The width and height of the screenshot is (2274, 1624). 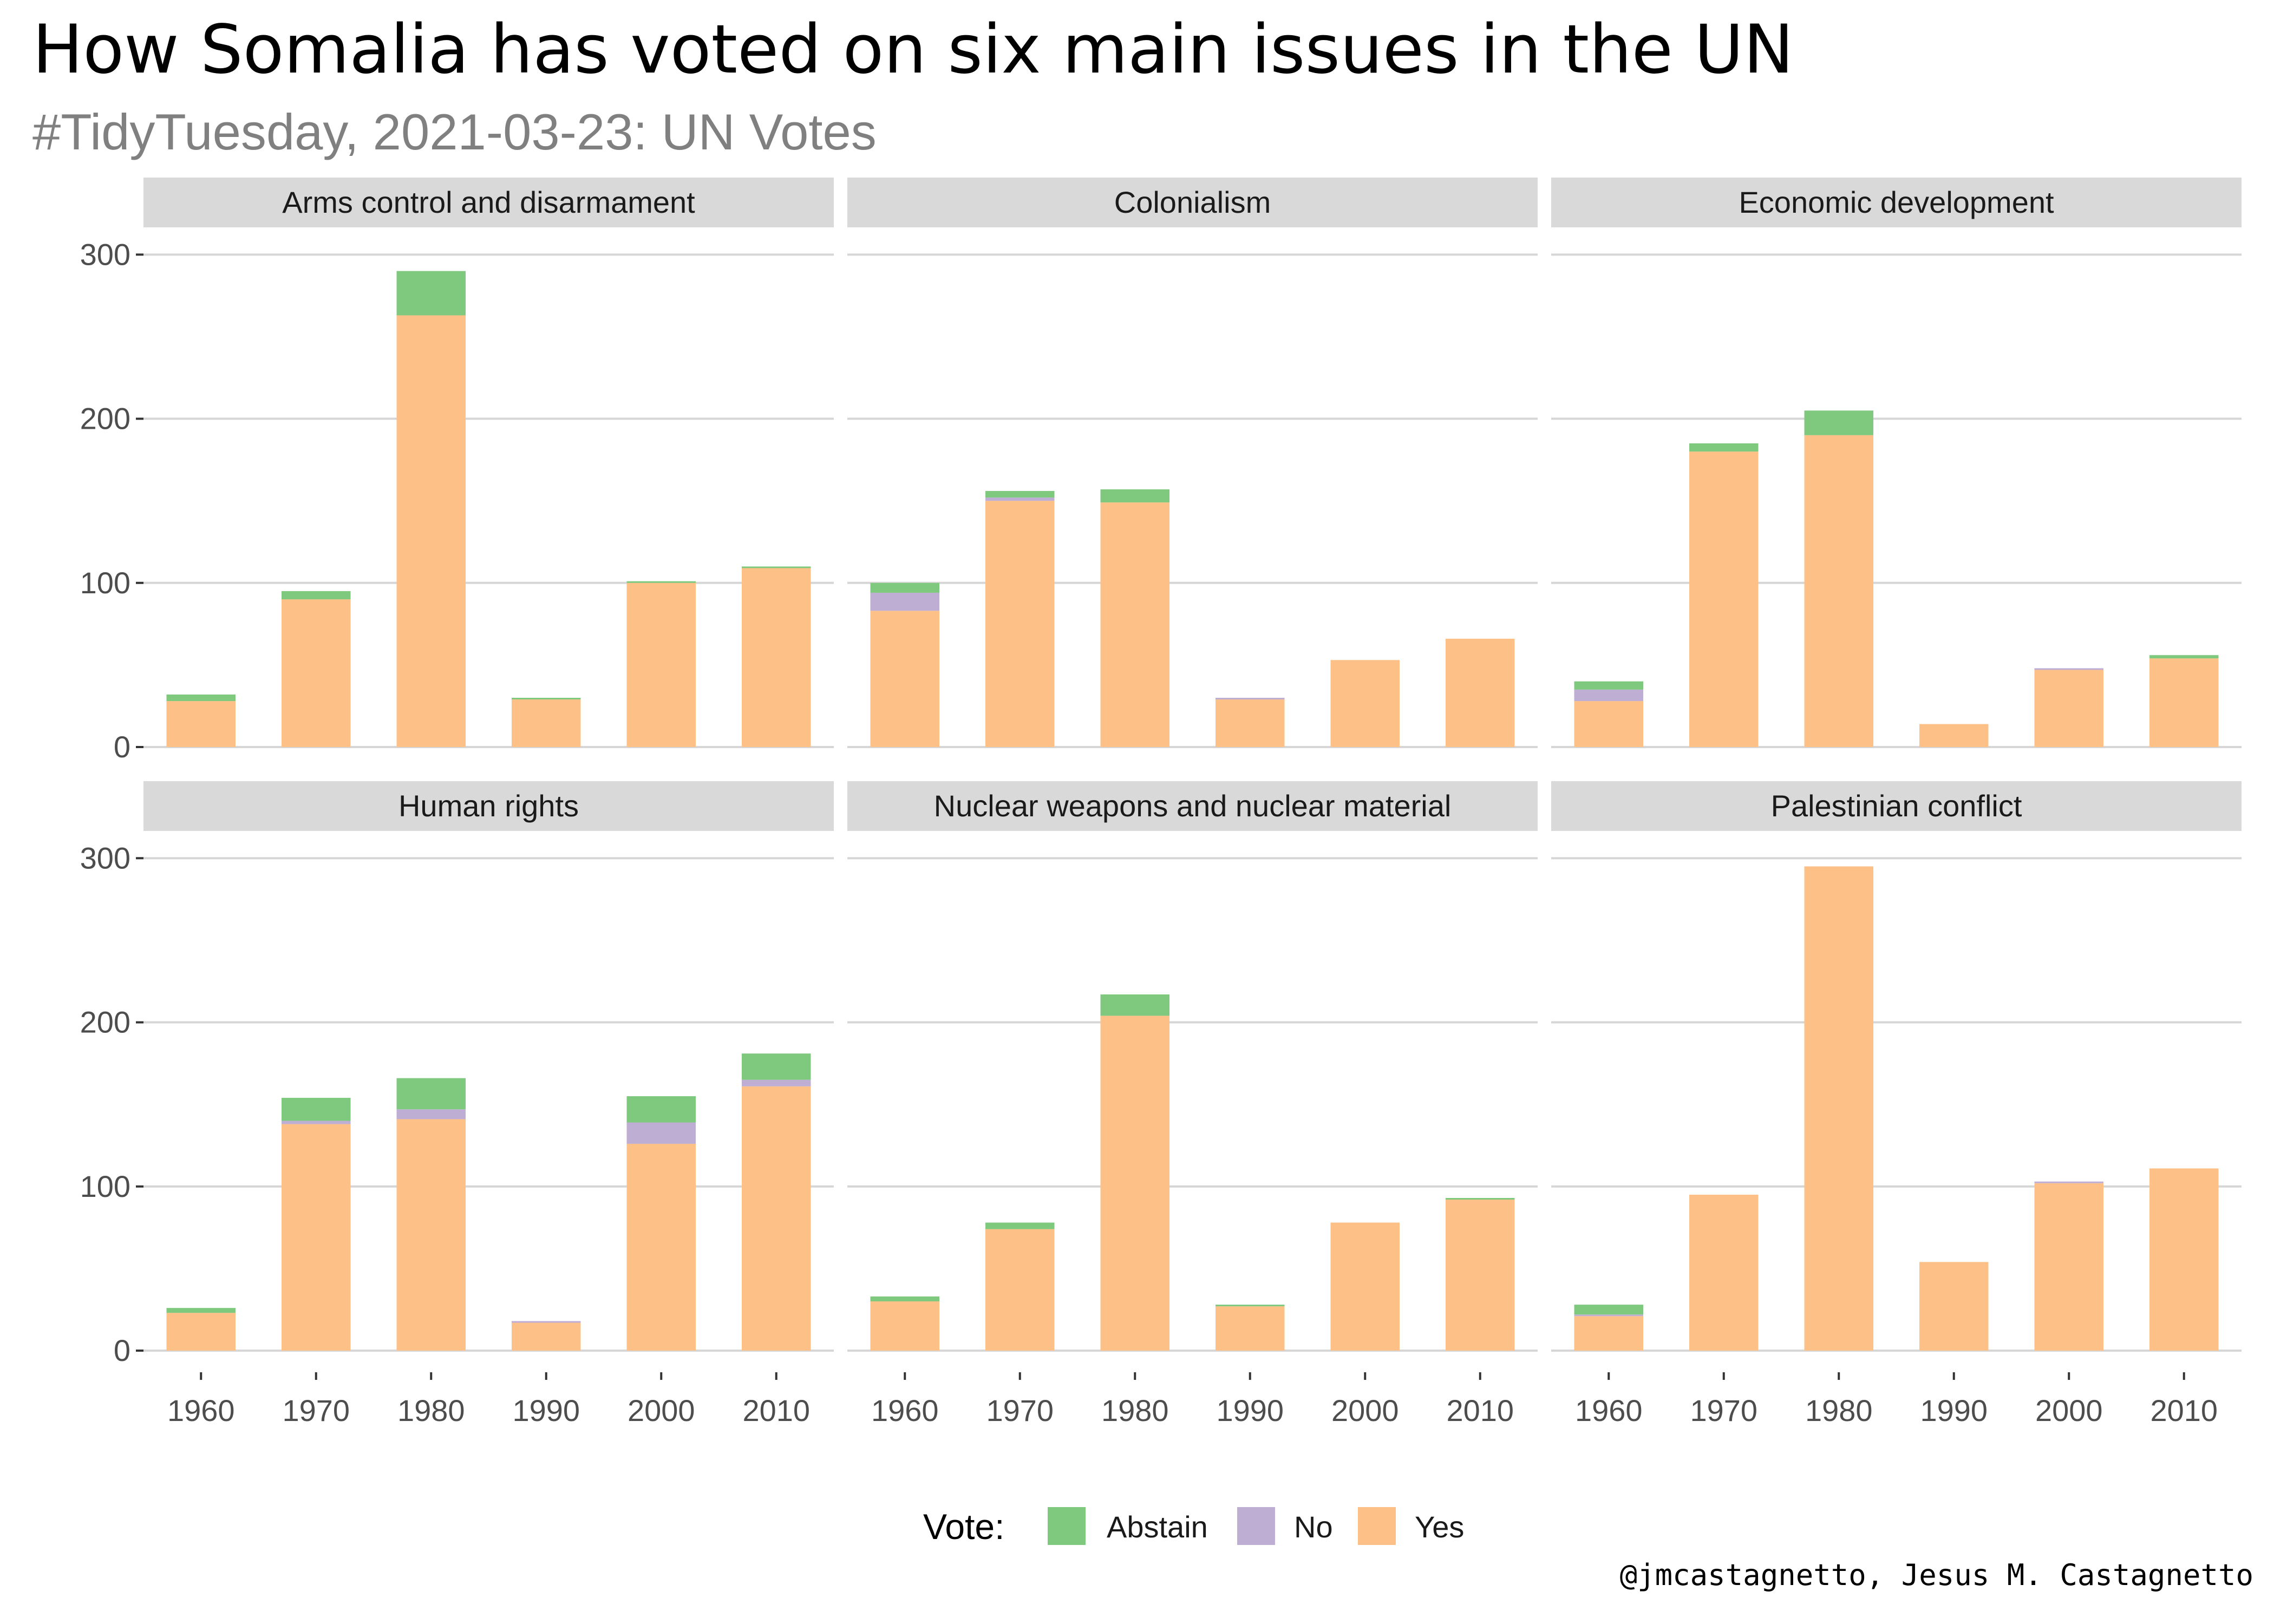 I want to click on facet-title: Palestinian conflict, so click(x=1897, y=806).